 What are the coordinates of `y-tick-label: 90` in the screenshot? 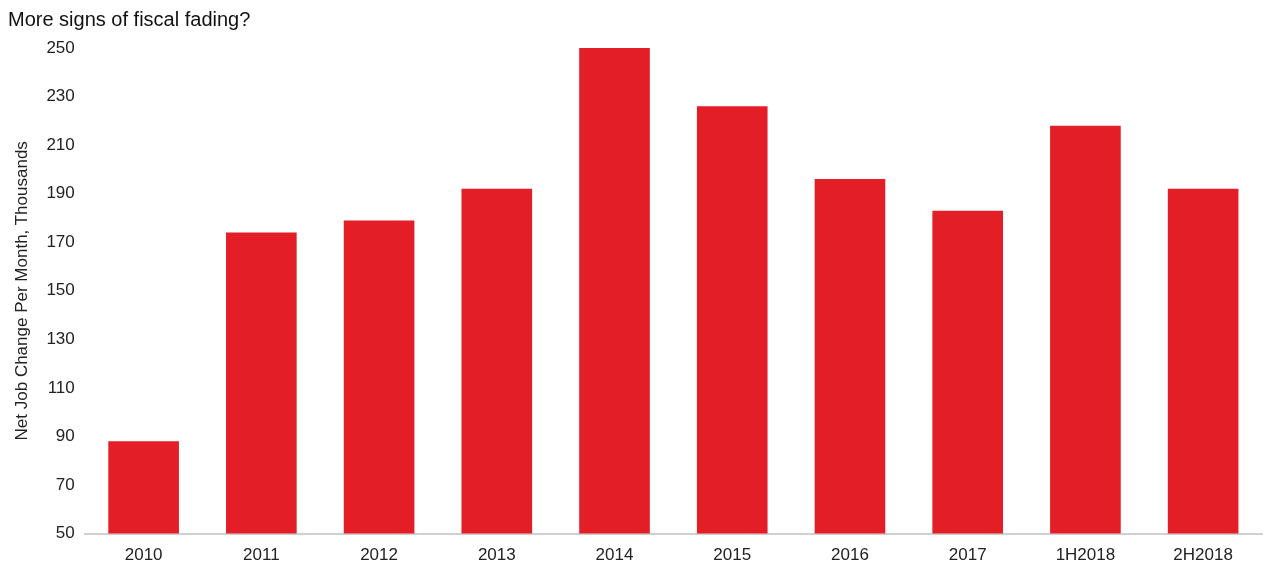 It's located at (65, 436).